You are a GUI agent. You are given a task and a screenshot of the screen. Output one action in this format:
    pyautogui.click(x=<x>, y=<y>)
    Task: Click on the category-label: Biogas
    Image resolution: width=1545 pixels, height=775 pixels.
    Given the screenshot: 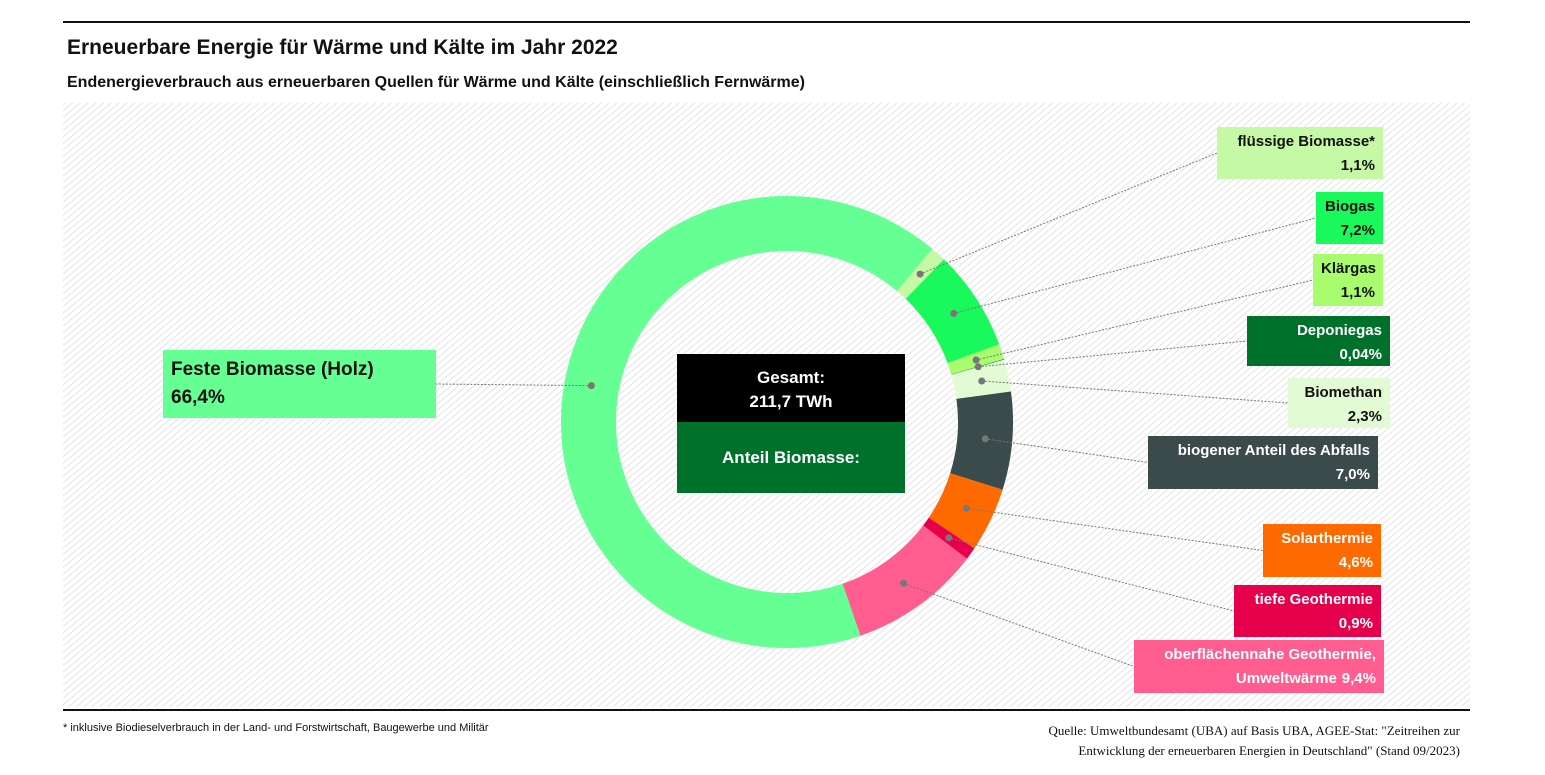 What is the action you would take?
    pyautogui.click(x=1349, y=206)
    